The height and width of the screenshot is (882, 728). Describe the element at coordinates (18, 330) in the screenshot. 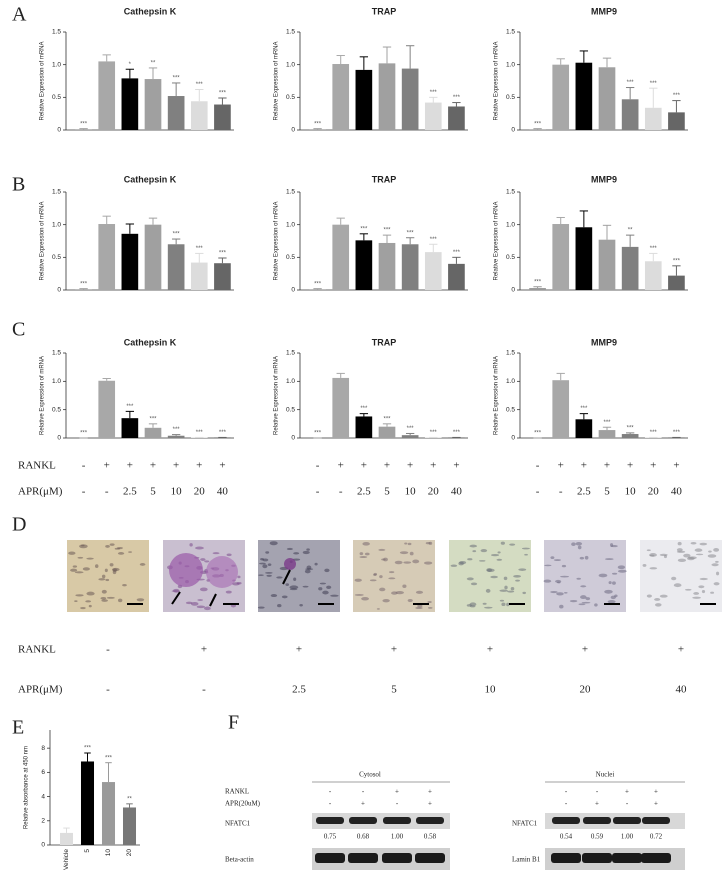

I see `panel-letter: C` at that location.